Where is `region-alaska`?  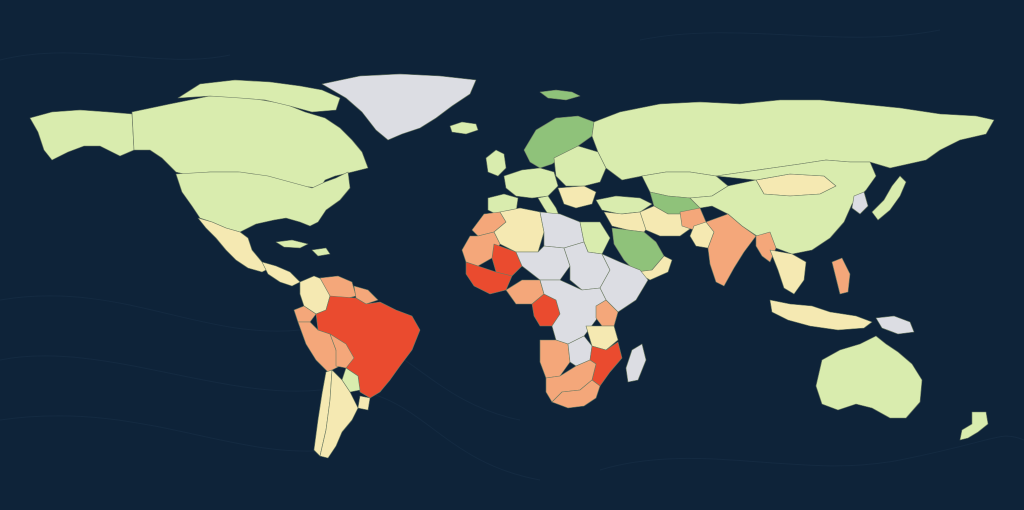
region-alaska is located at coordinates (82, 135).